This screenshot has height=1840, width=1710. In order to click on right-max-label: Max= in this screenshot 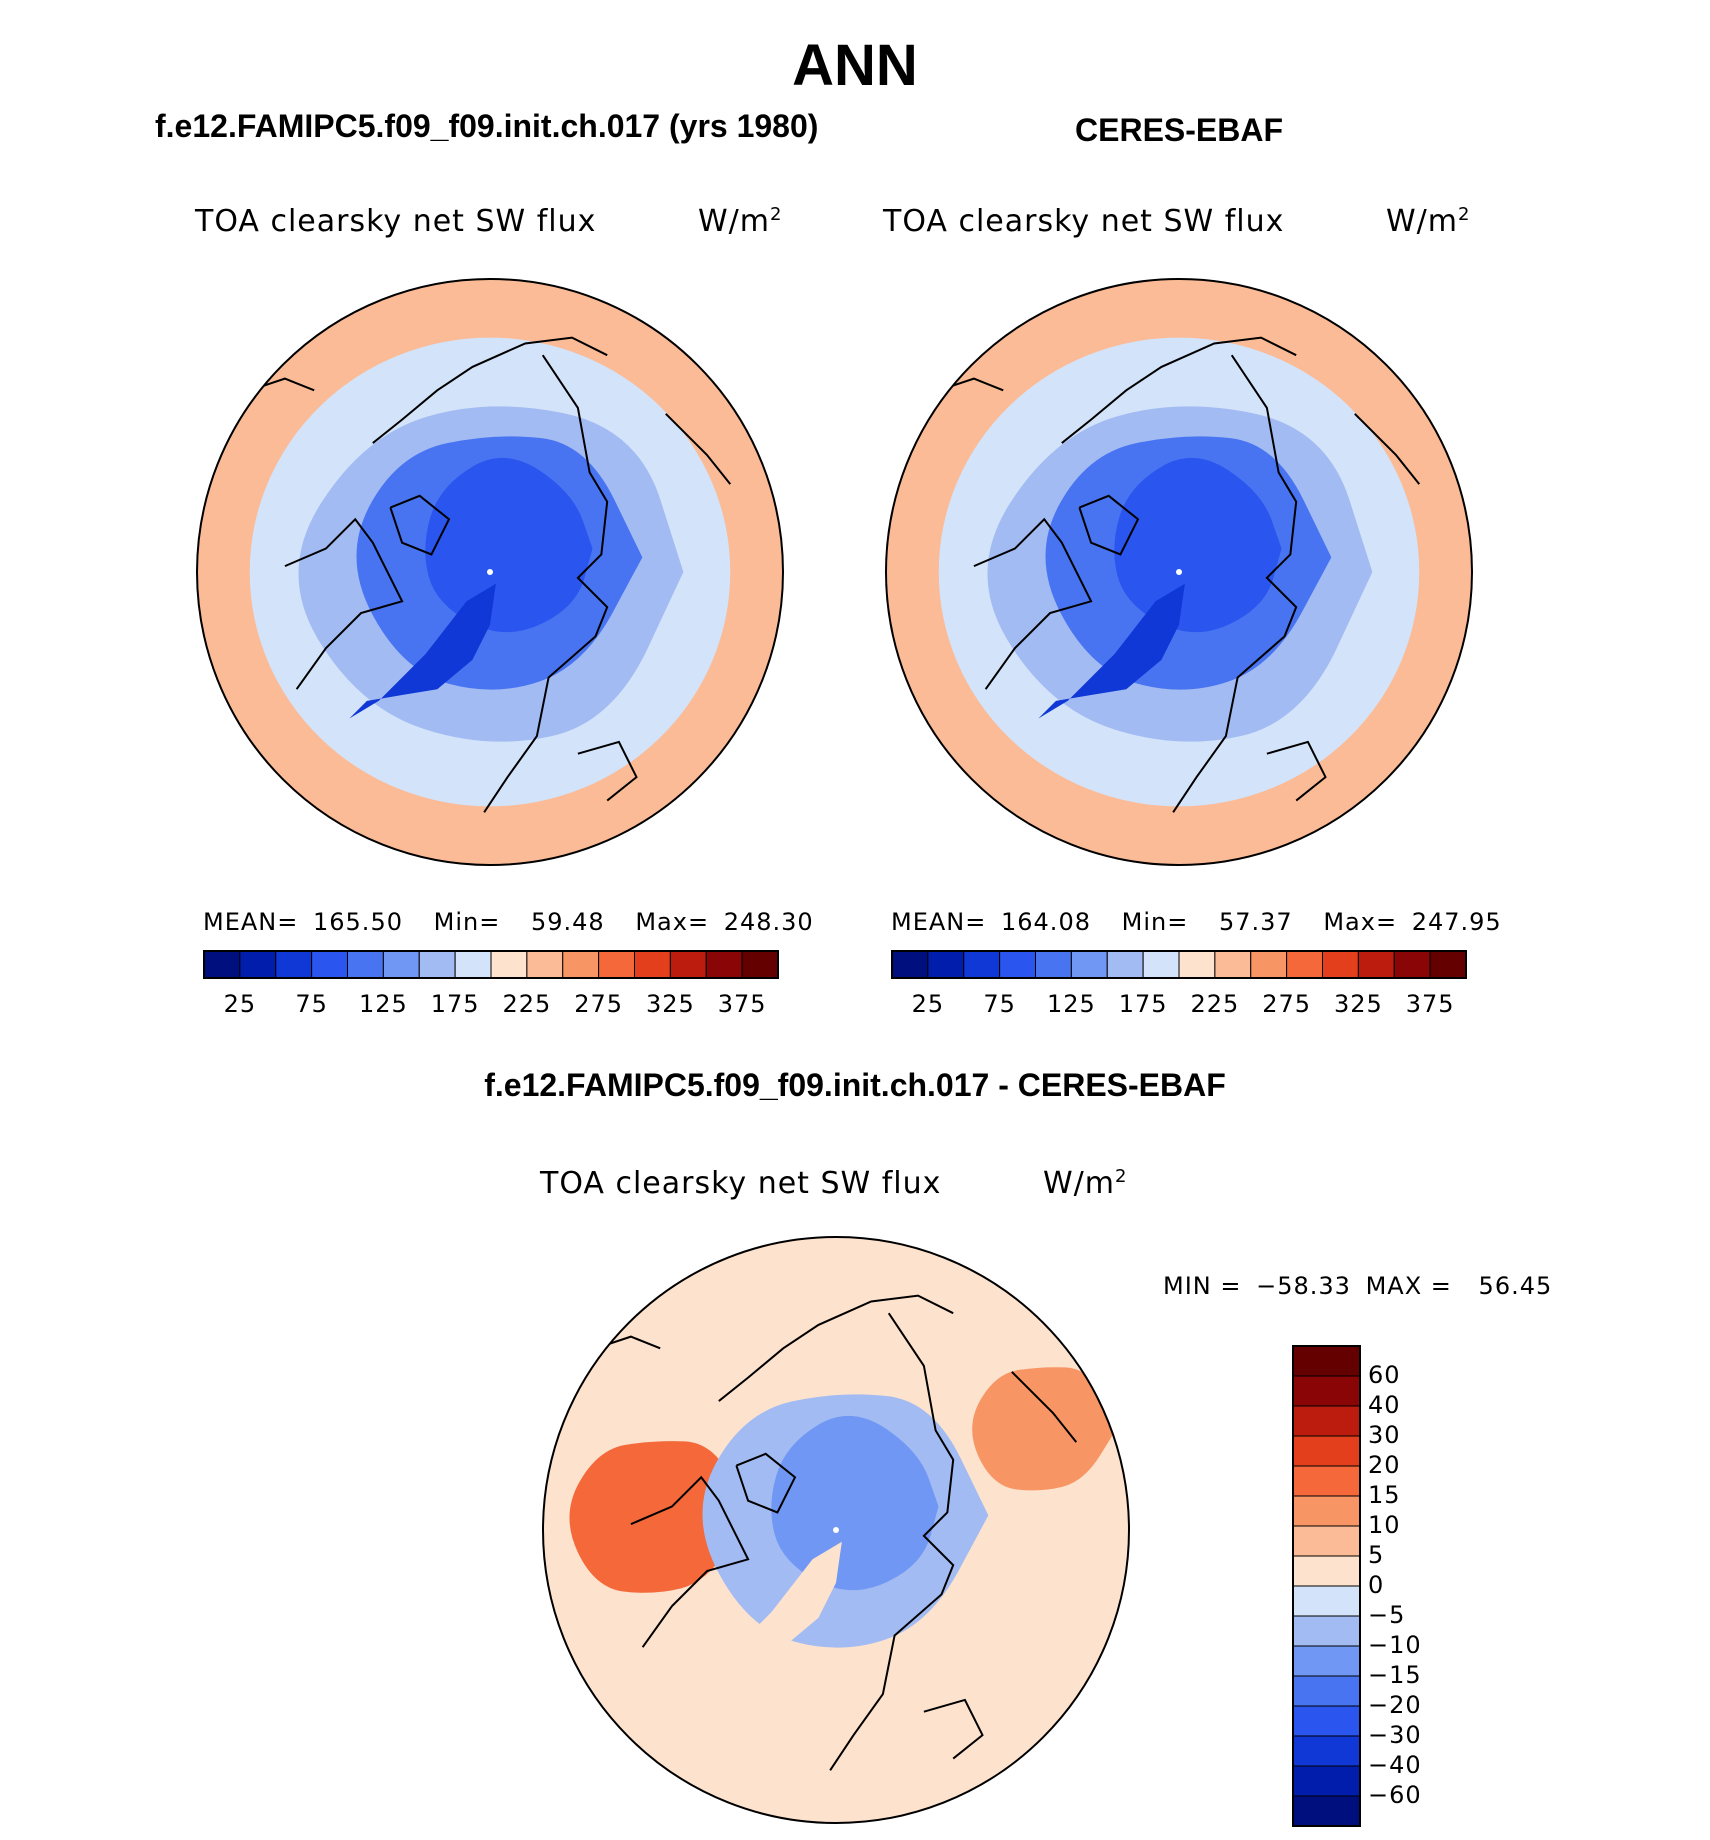, I will do `click(1360, 922)`.